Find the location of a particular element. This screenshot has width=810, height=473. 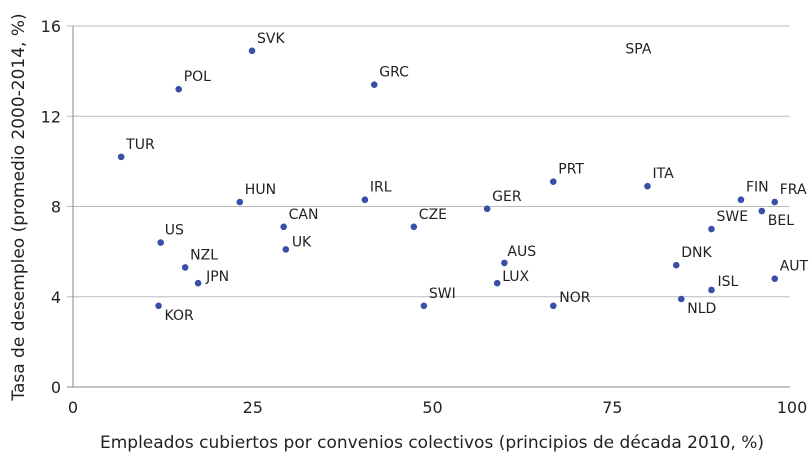

point-fin: FIN is located at coordinates (753, 192).